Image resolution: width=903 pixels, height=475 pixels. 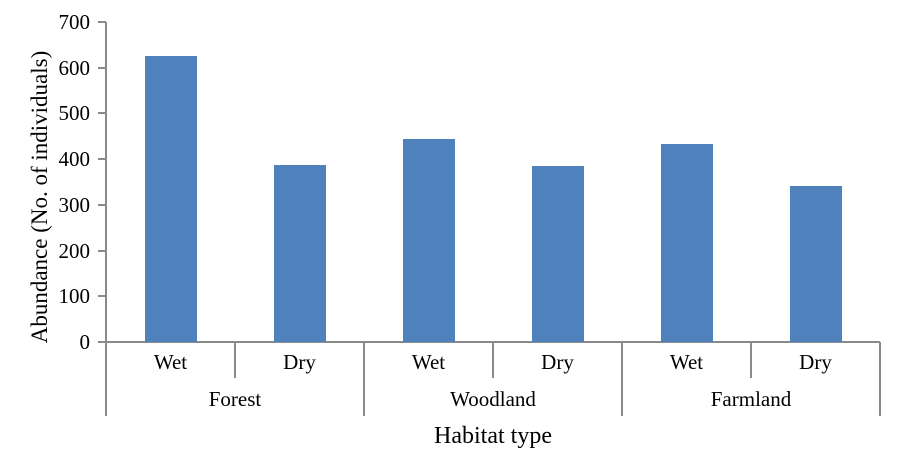 I want to click on group-label: Forest, so click(x=235, y=399).